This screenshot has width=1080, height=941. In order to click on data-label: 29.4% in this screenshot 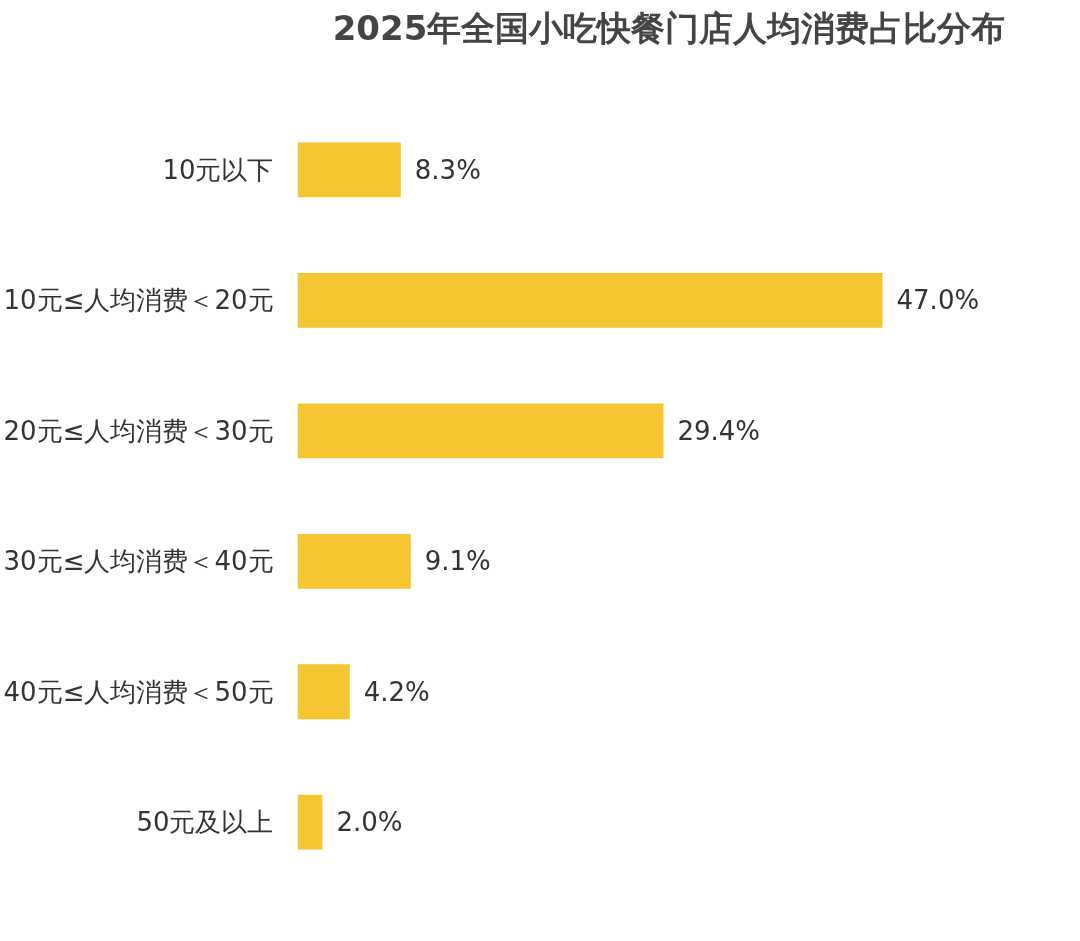, I will do `click(719, 430)`.